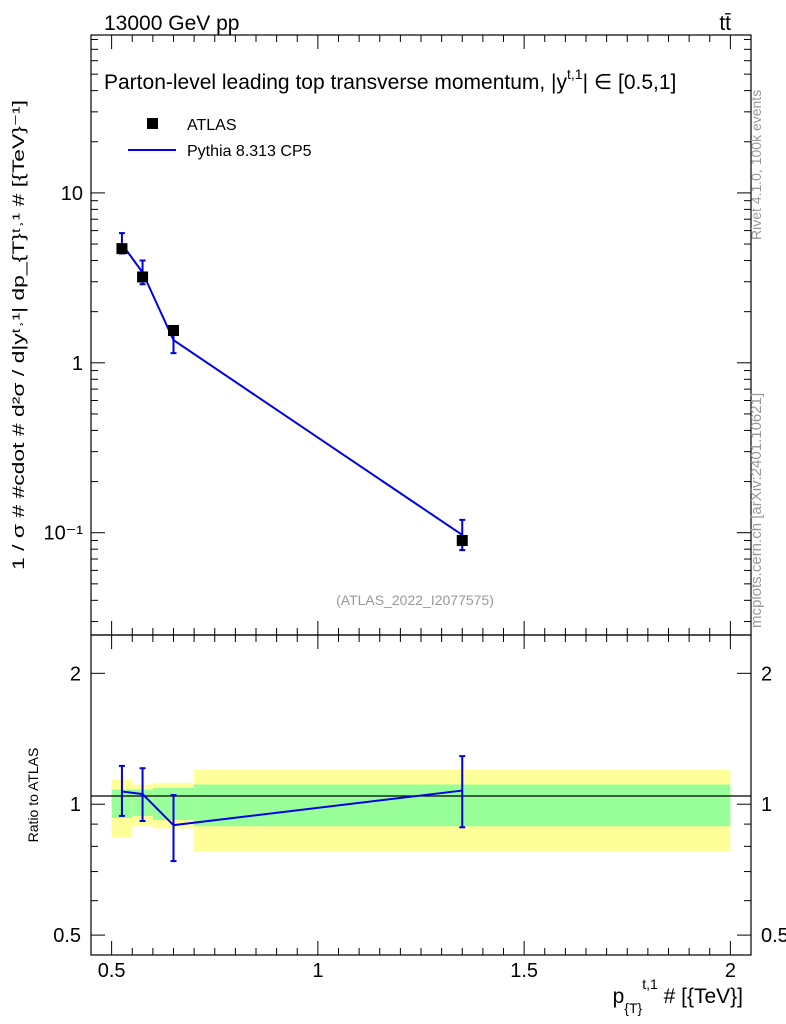 This screenshot has width=786, height=1024. Describe the element at coordinates (249, 151) in the screenshot. I see `legend-pythia-label: Pythia 8.313 CP5` at that location.